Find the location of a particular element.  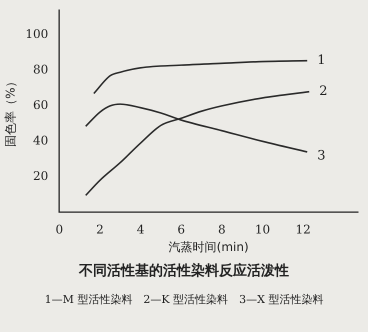

x-tick-label: 4 is located at coordinates (140, 229).